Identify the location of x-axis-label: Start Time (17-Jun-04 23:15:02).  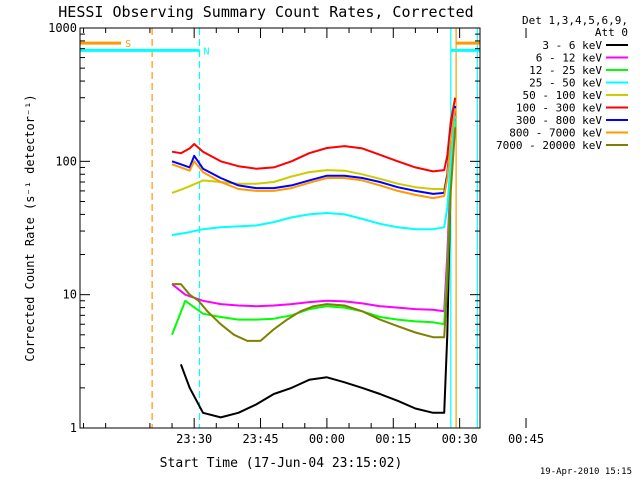
(281, 463).